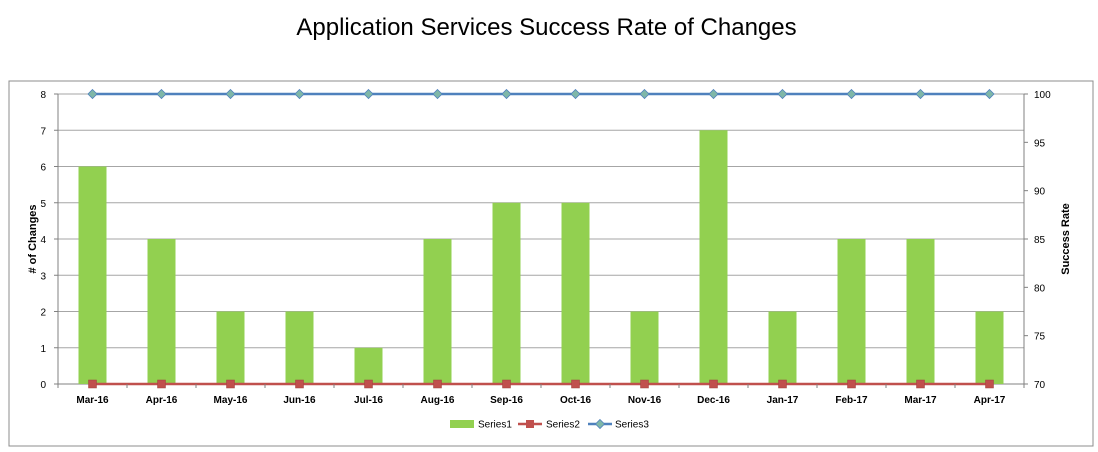  I want to click on y2-tick-label: 95, so click(1040, 143).